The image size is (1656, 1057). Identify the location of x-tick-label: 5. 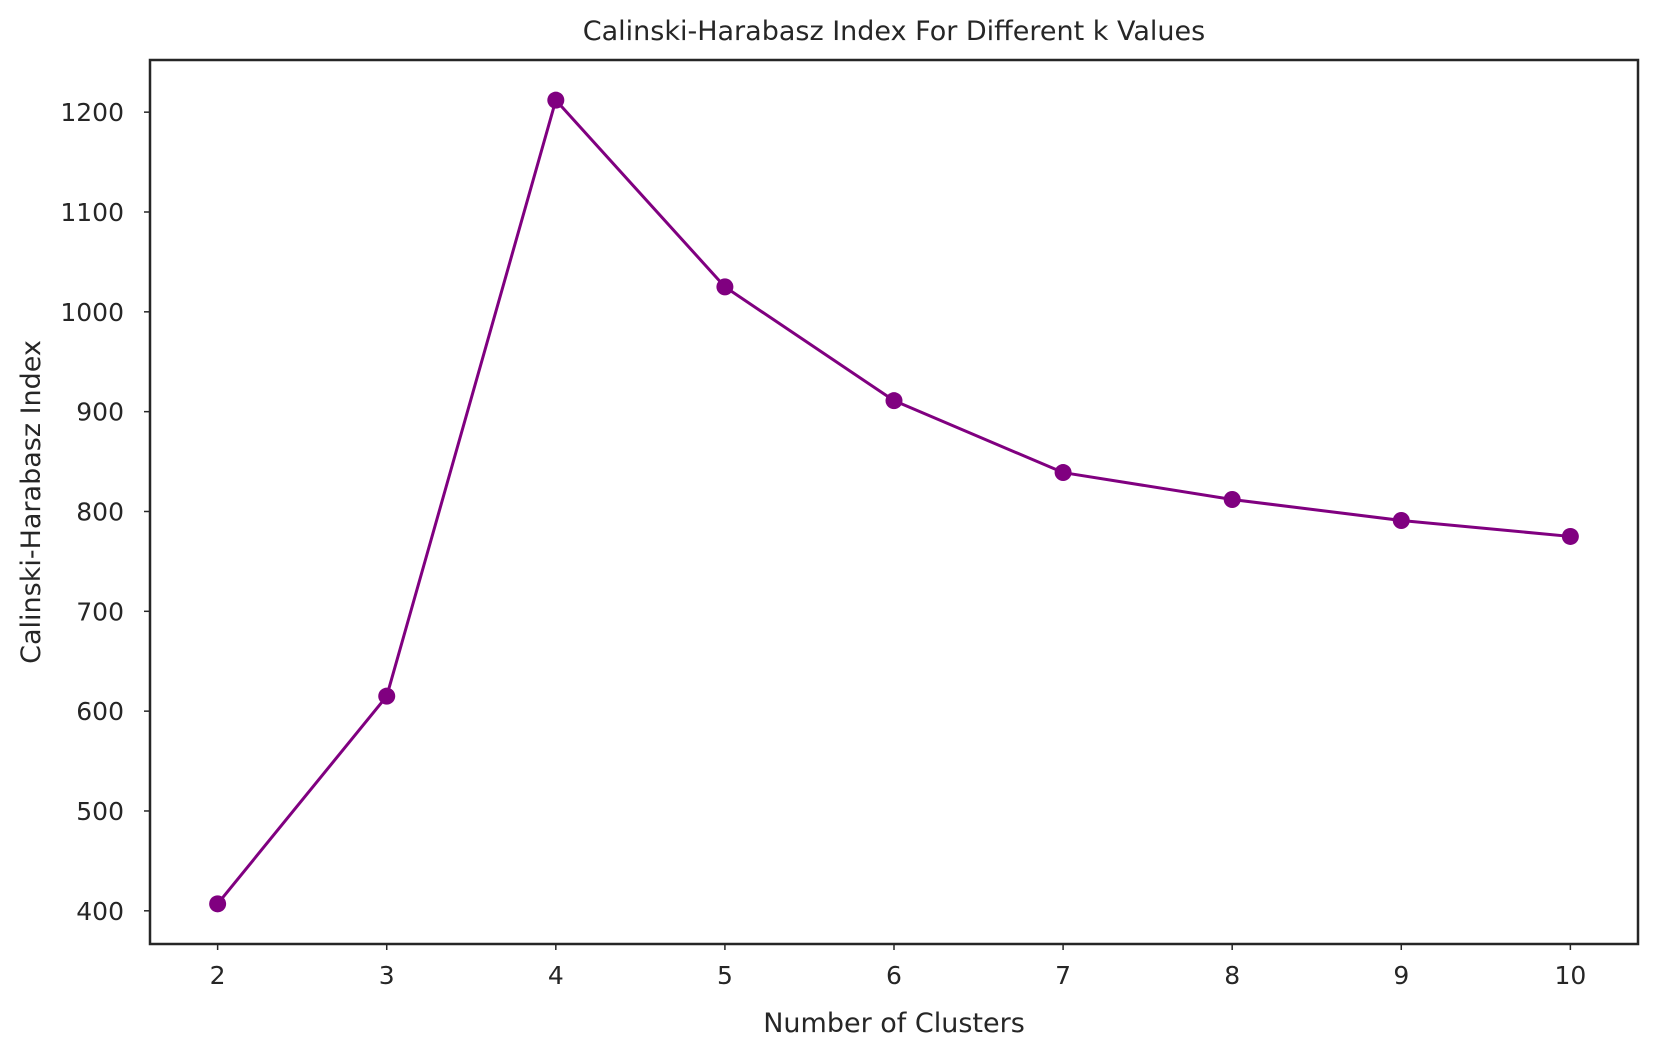
(725, 975).